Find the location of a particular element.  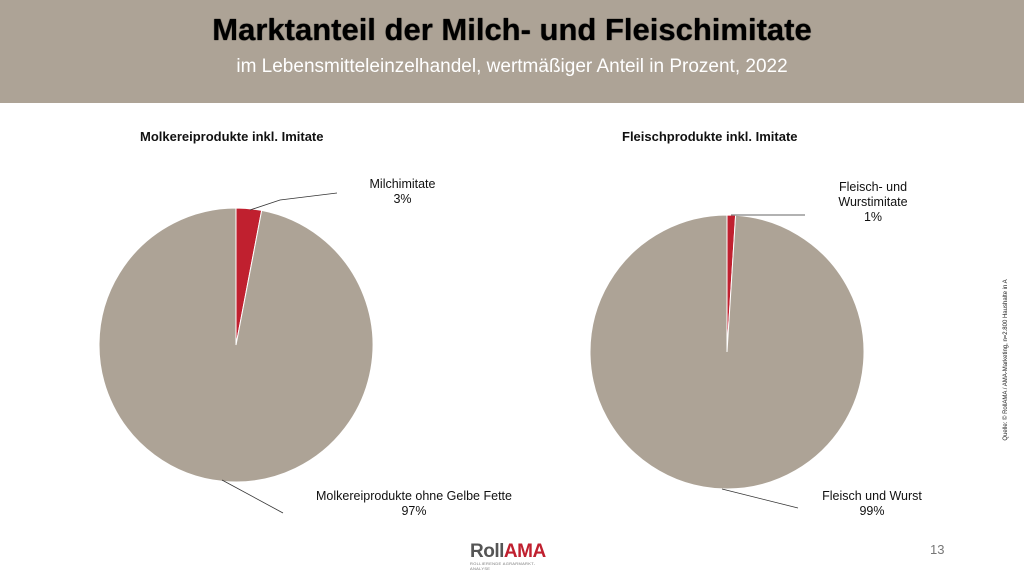

slice-value: 99% is located at coordinates (872, 511).